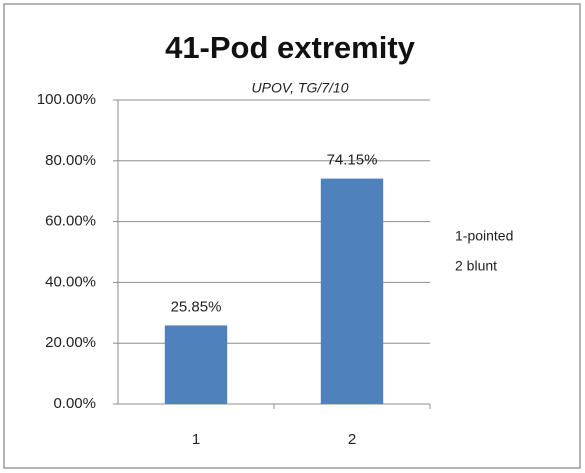 The width and height of the screenshot is (585, 473). What do you see at coordinates (196, 306) in the screenshot?
I see `data-label: 25.85%` at bounding box center [196, 306].